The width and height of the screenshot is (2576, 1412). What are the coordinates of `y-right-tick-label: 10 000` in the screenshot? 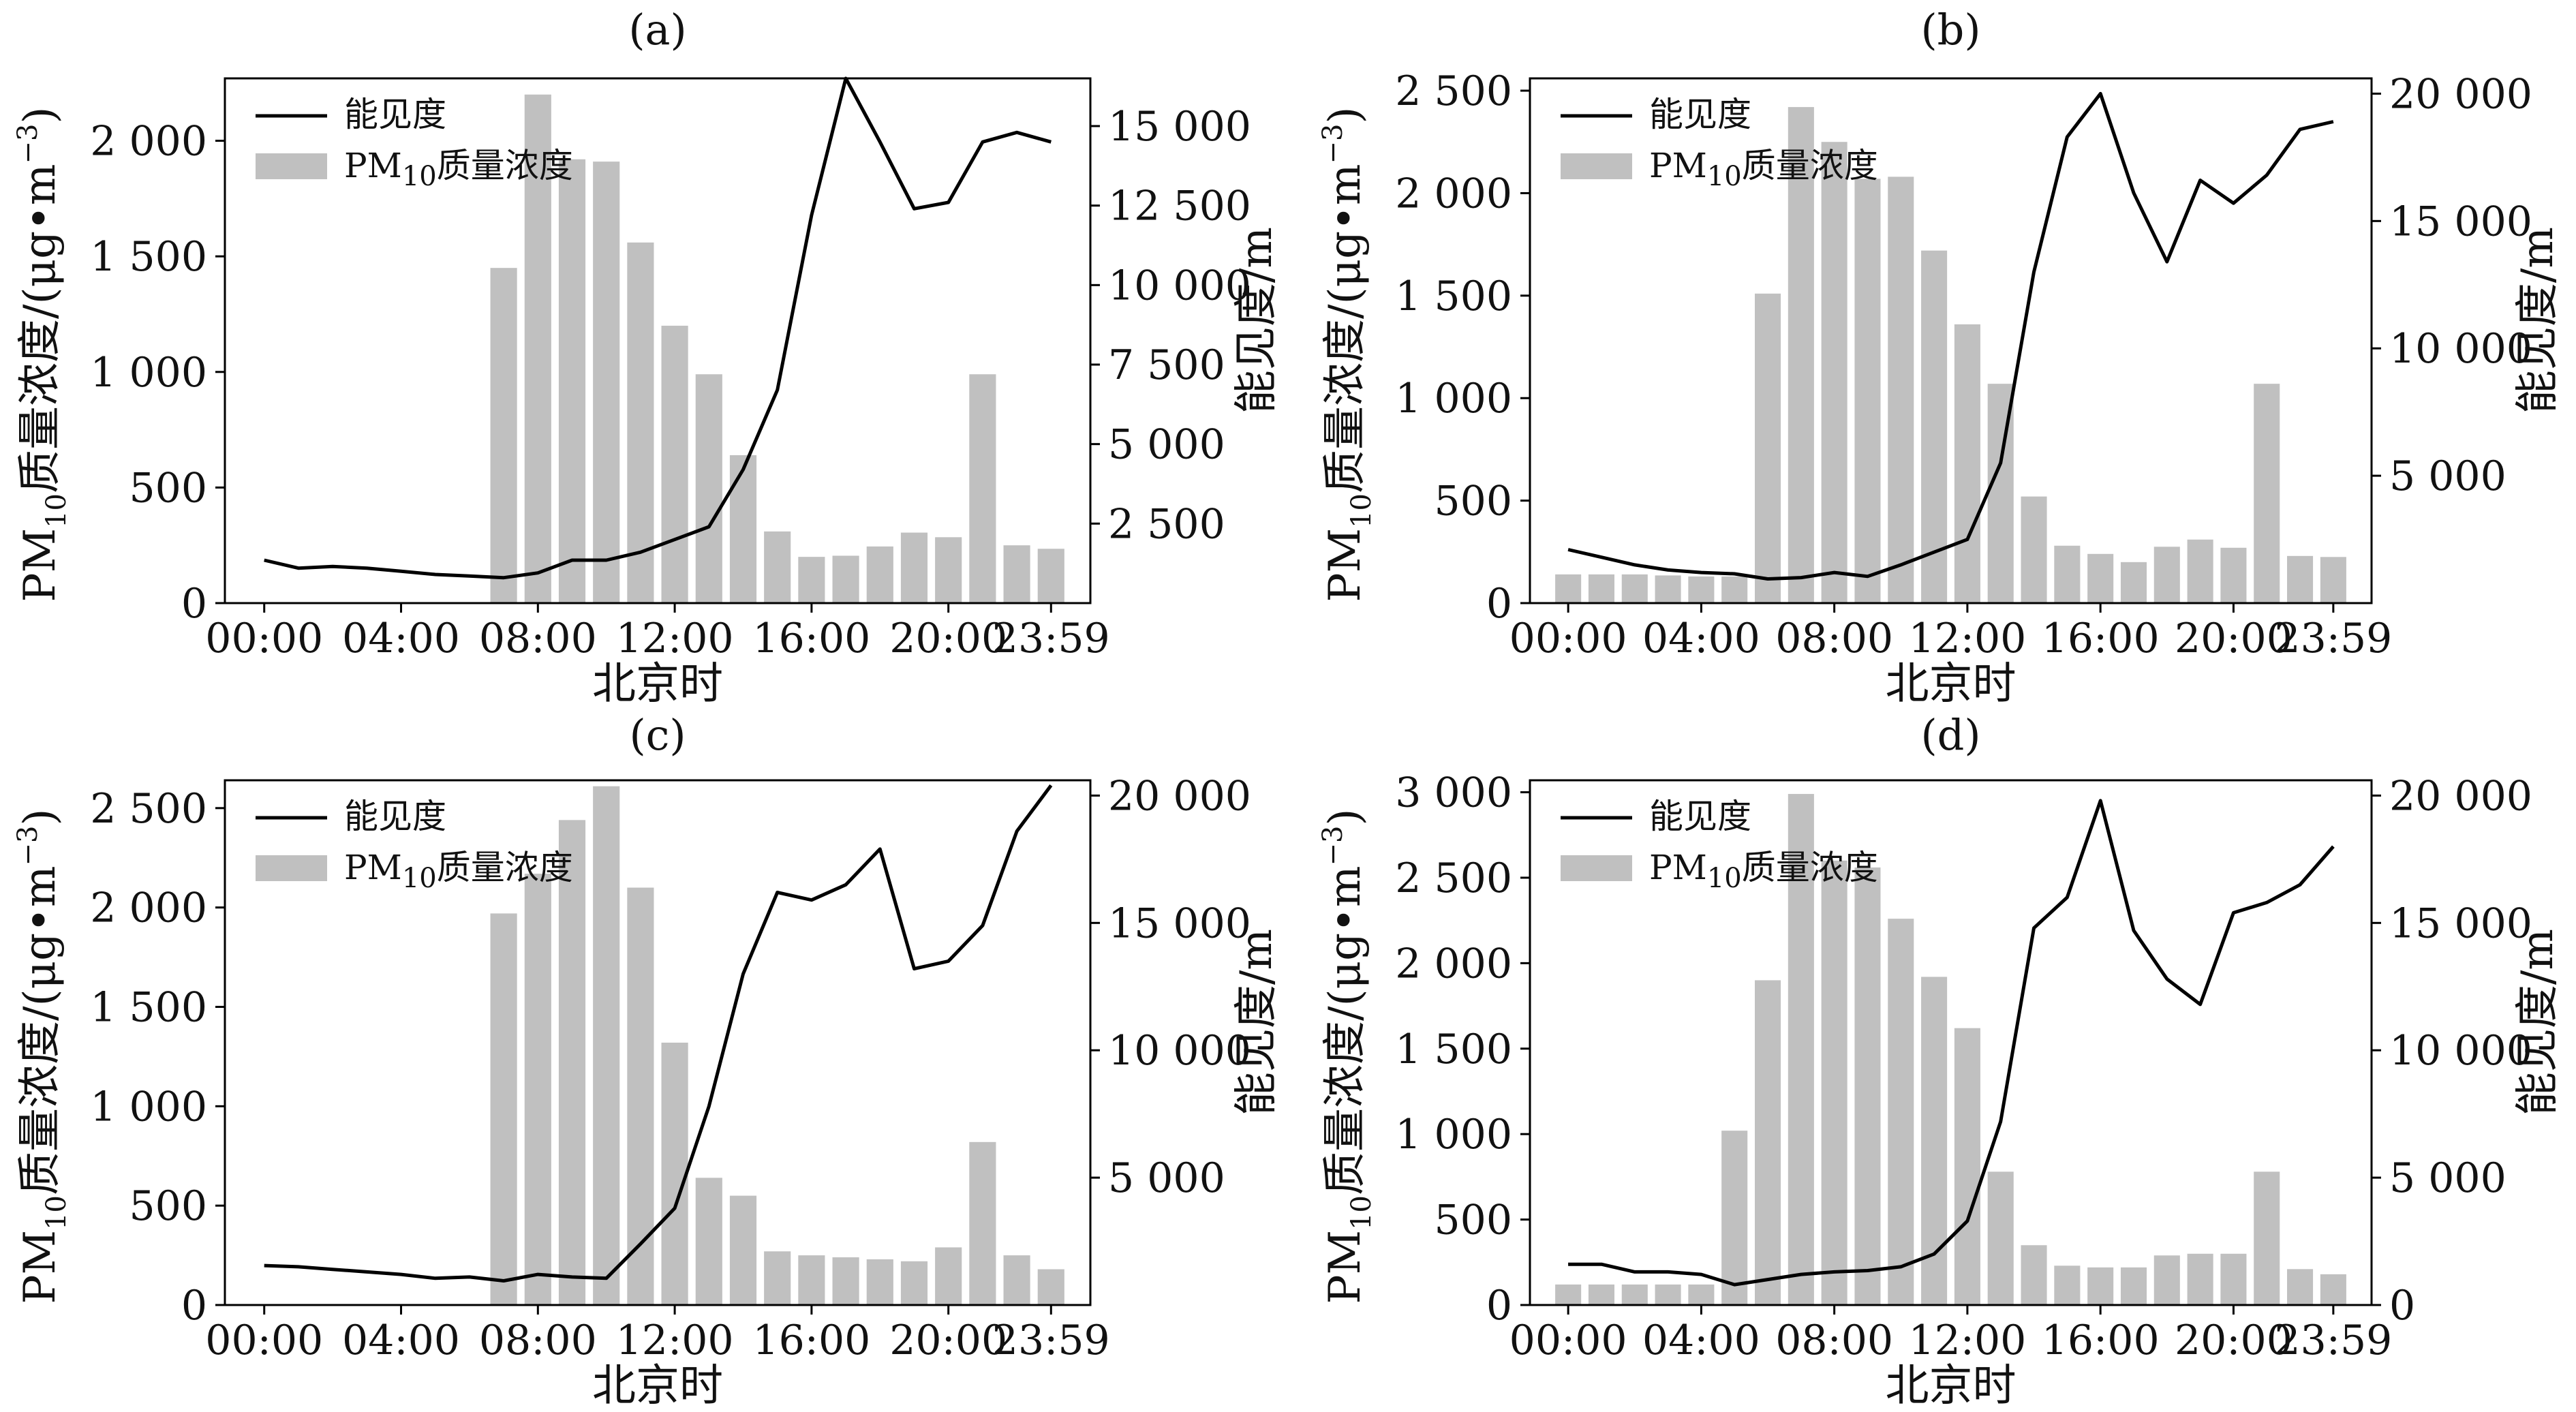 It's located at (1179, 285).